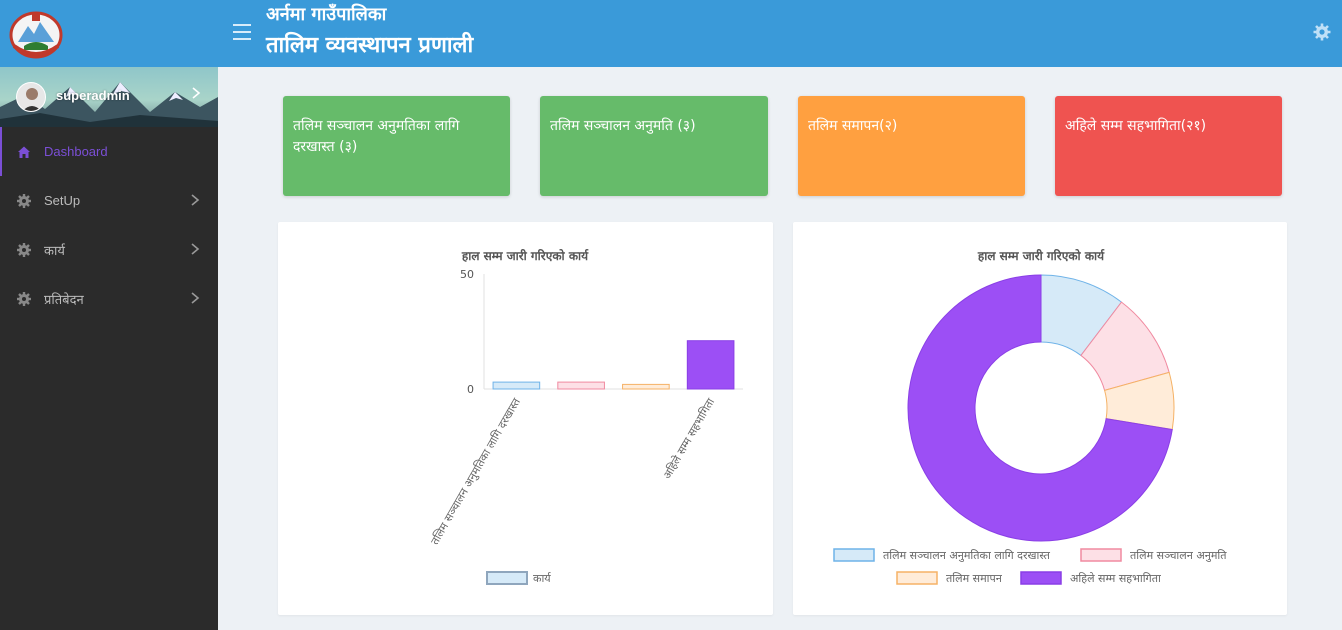 This screenshot has width=1342, height=630. What do you see at coordinates (109, 298) in the screenshot?
I see `sidebar-item-pratibedan: प्रतिबेदन` at bounding box center [109, 298].